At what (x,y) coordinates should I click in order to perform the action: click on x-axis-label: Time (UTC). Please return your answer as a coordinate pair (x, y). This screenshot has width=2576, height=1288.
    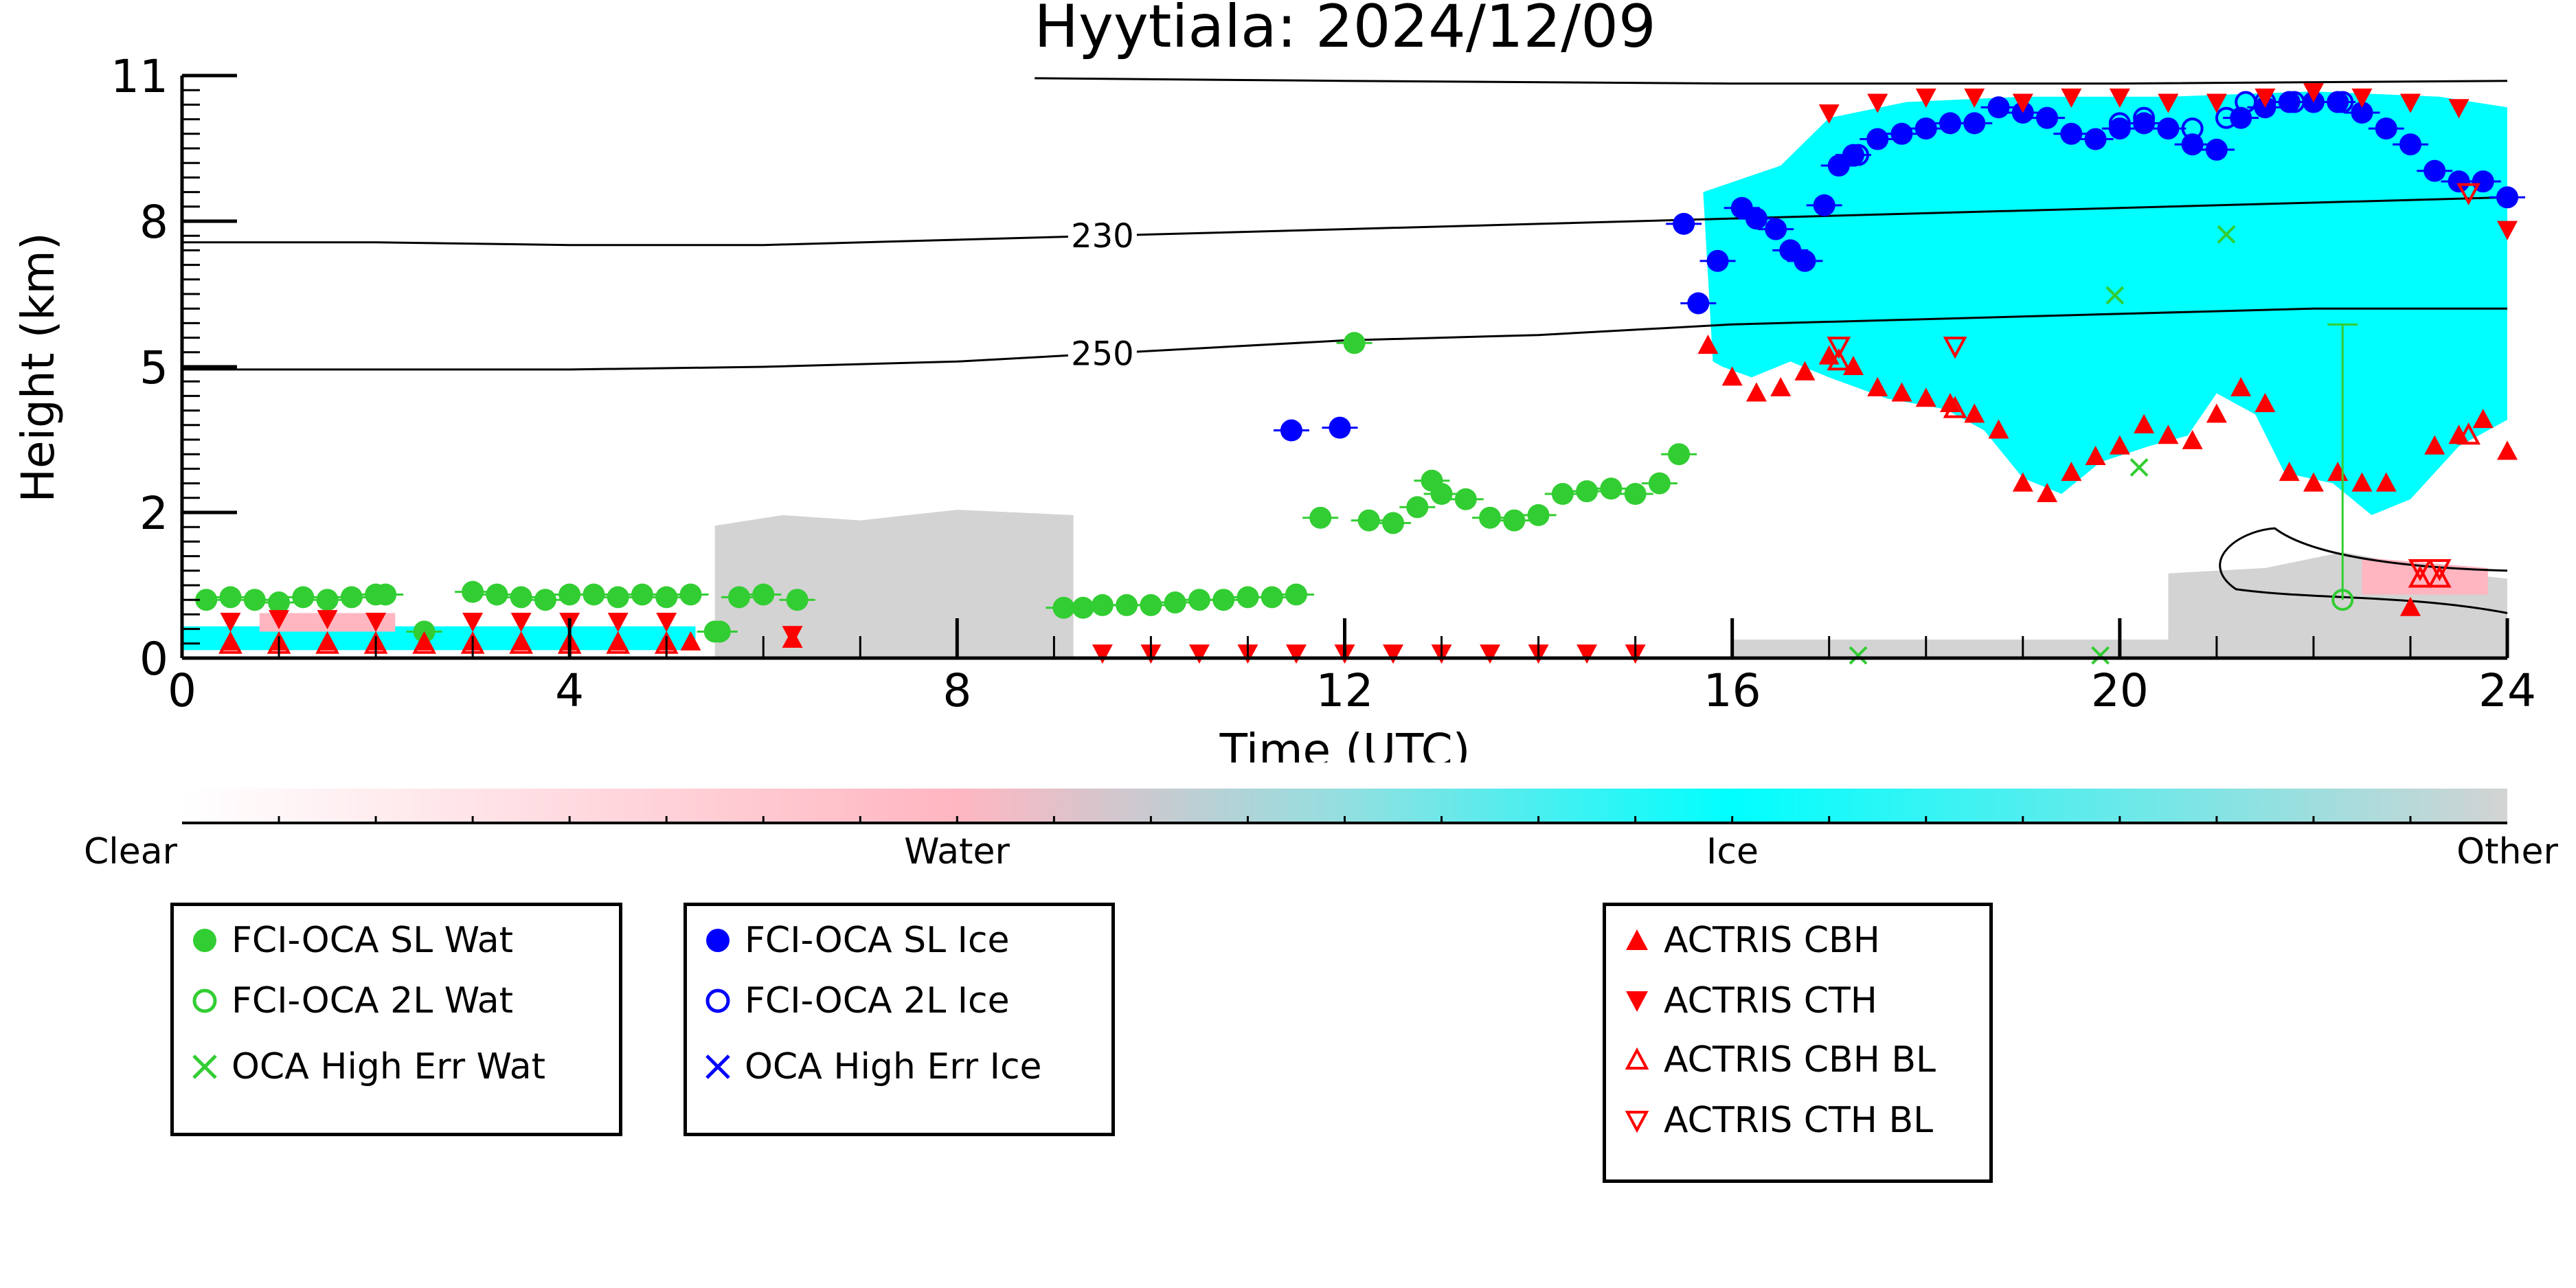
    Looking at the image, I should click on (1345, 743).